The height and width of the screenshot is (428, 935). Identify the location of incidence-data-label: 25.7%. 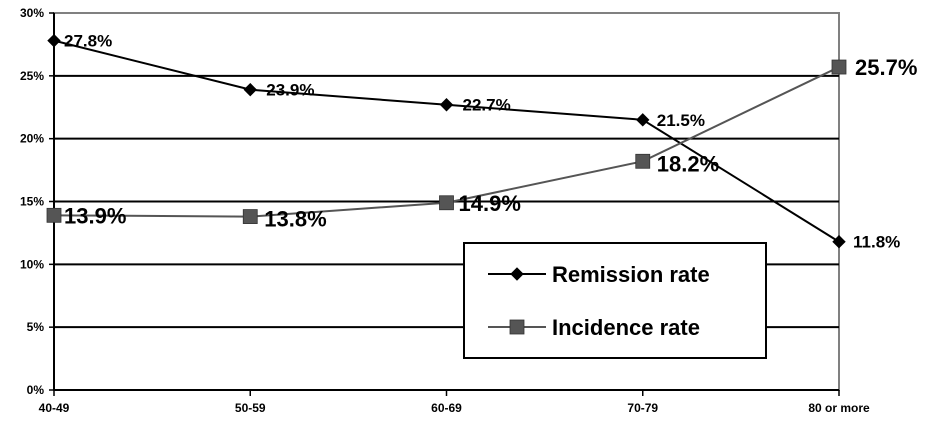
(886, 67).